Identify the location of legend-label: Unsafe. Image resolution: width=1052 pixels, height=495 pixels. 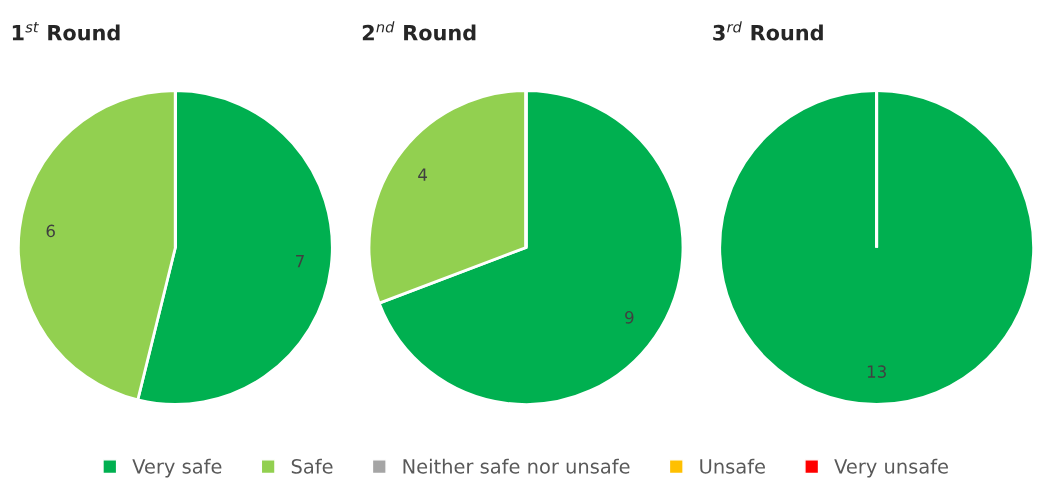
(732, 466).